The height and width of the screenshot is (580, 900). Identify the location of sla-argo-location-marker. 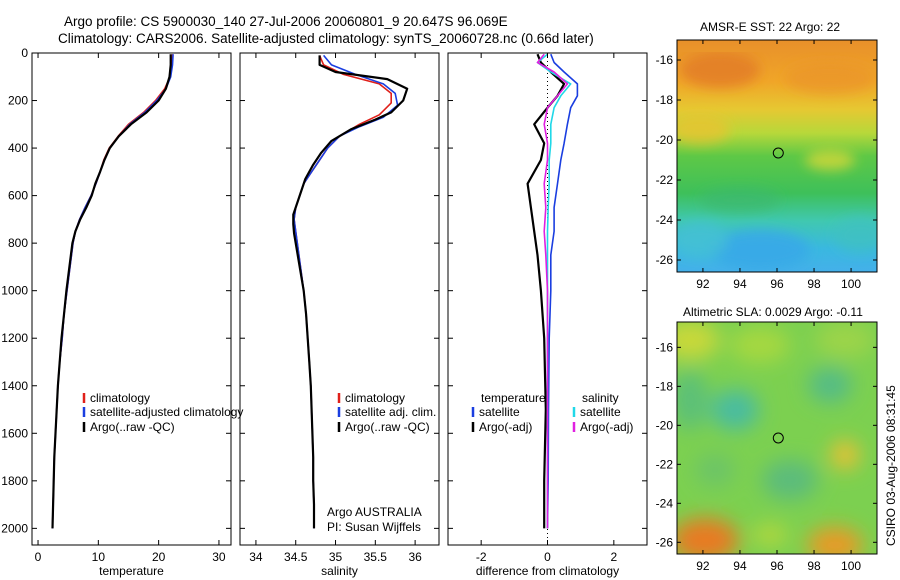
(778, 438).